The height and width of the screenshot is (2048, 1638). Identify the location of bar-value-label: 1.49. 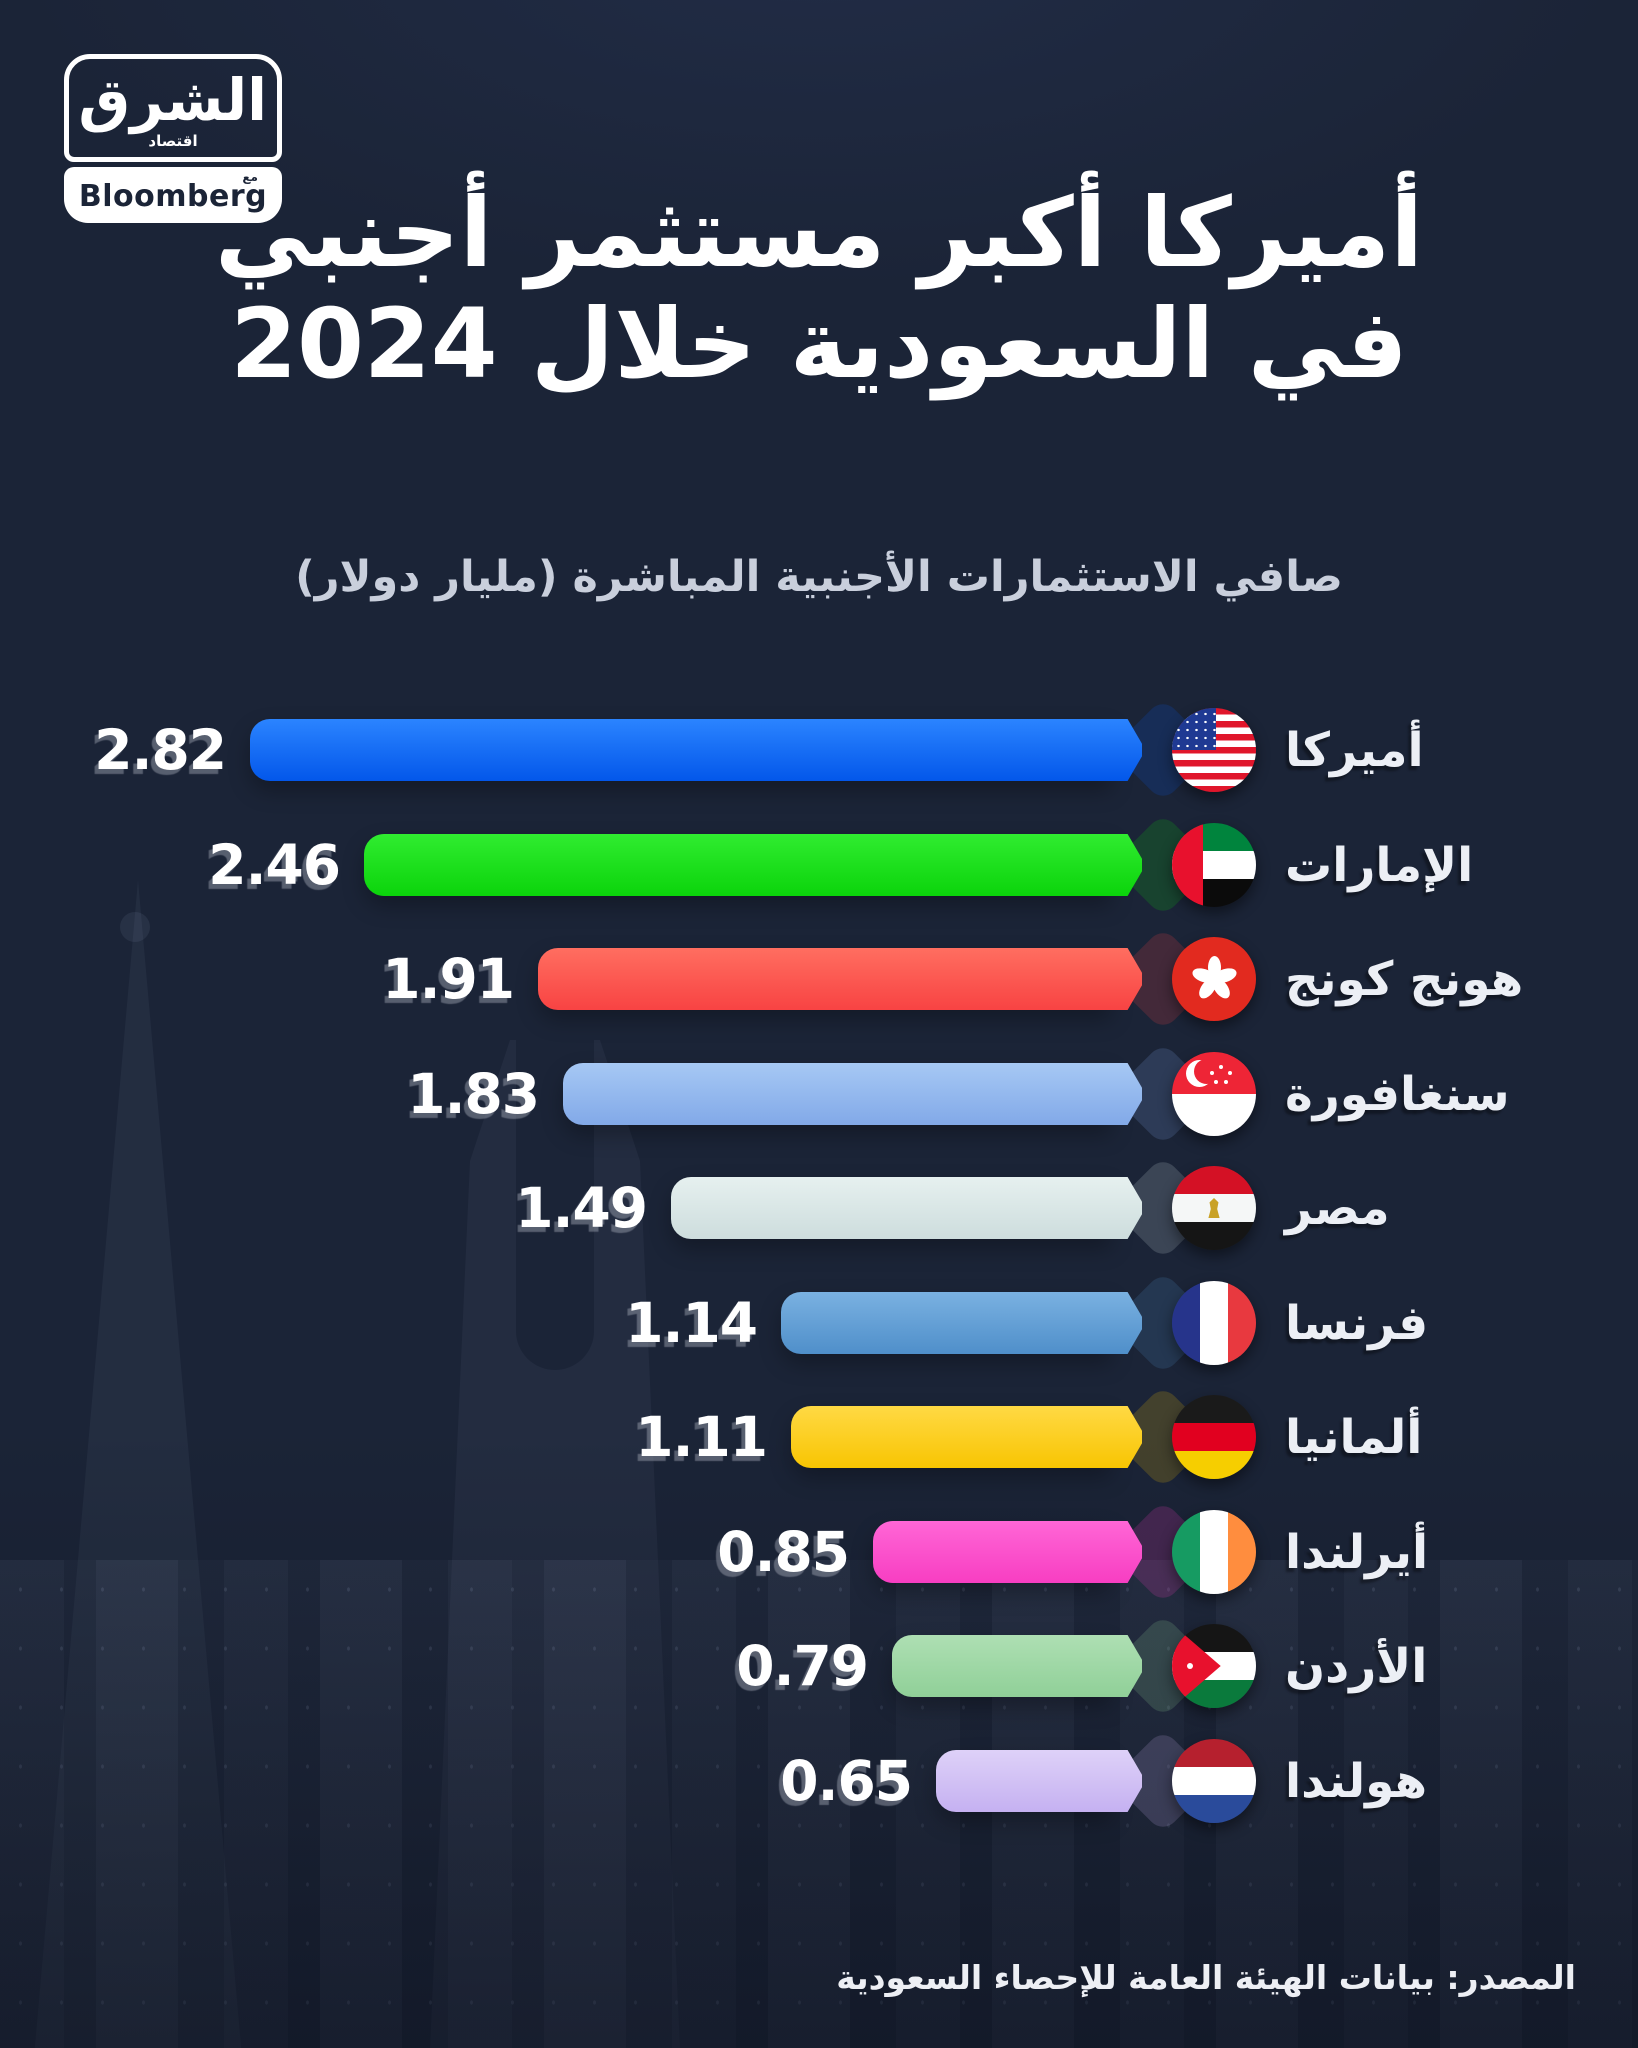
(581, 1208).